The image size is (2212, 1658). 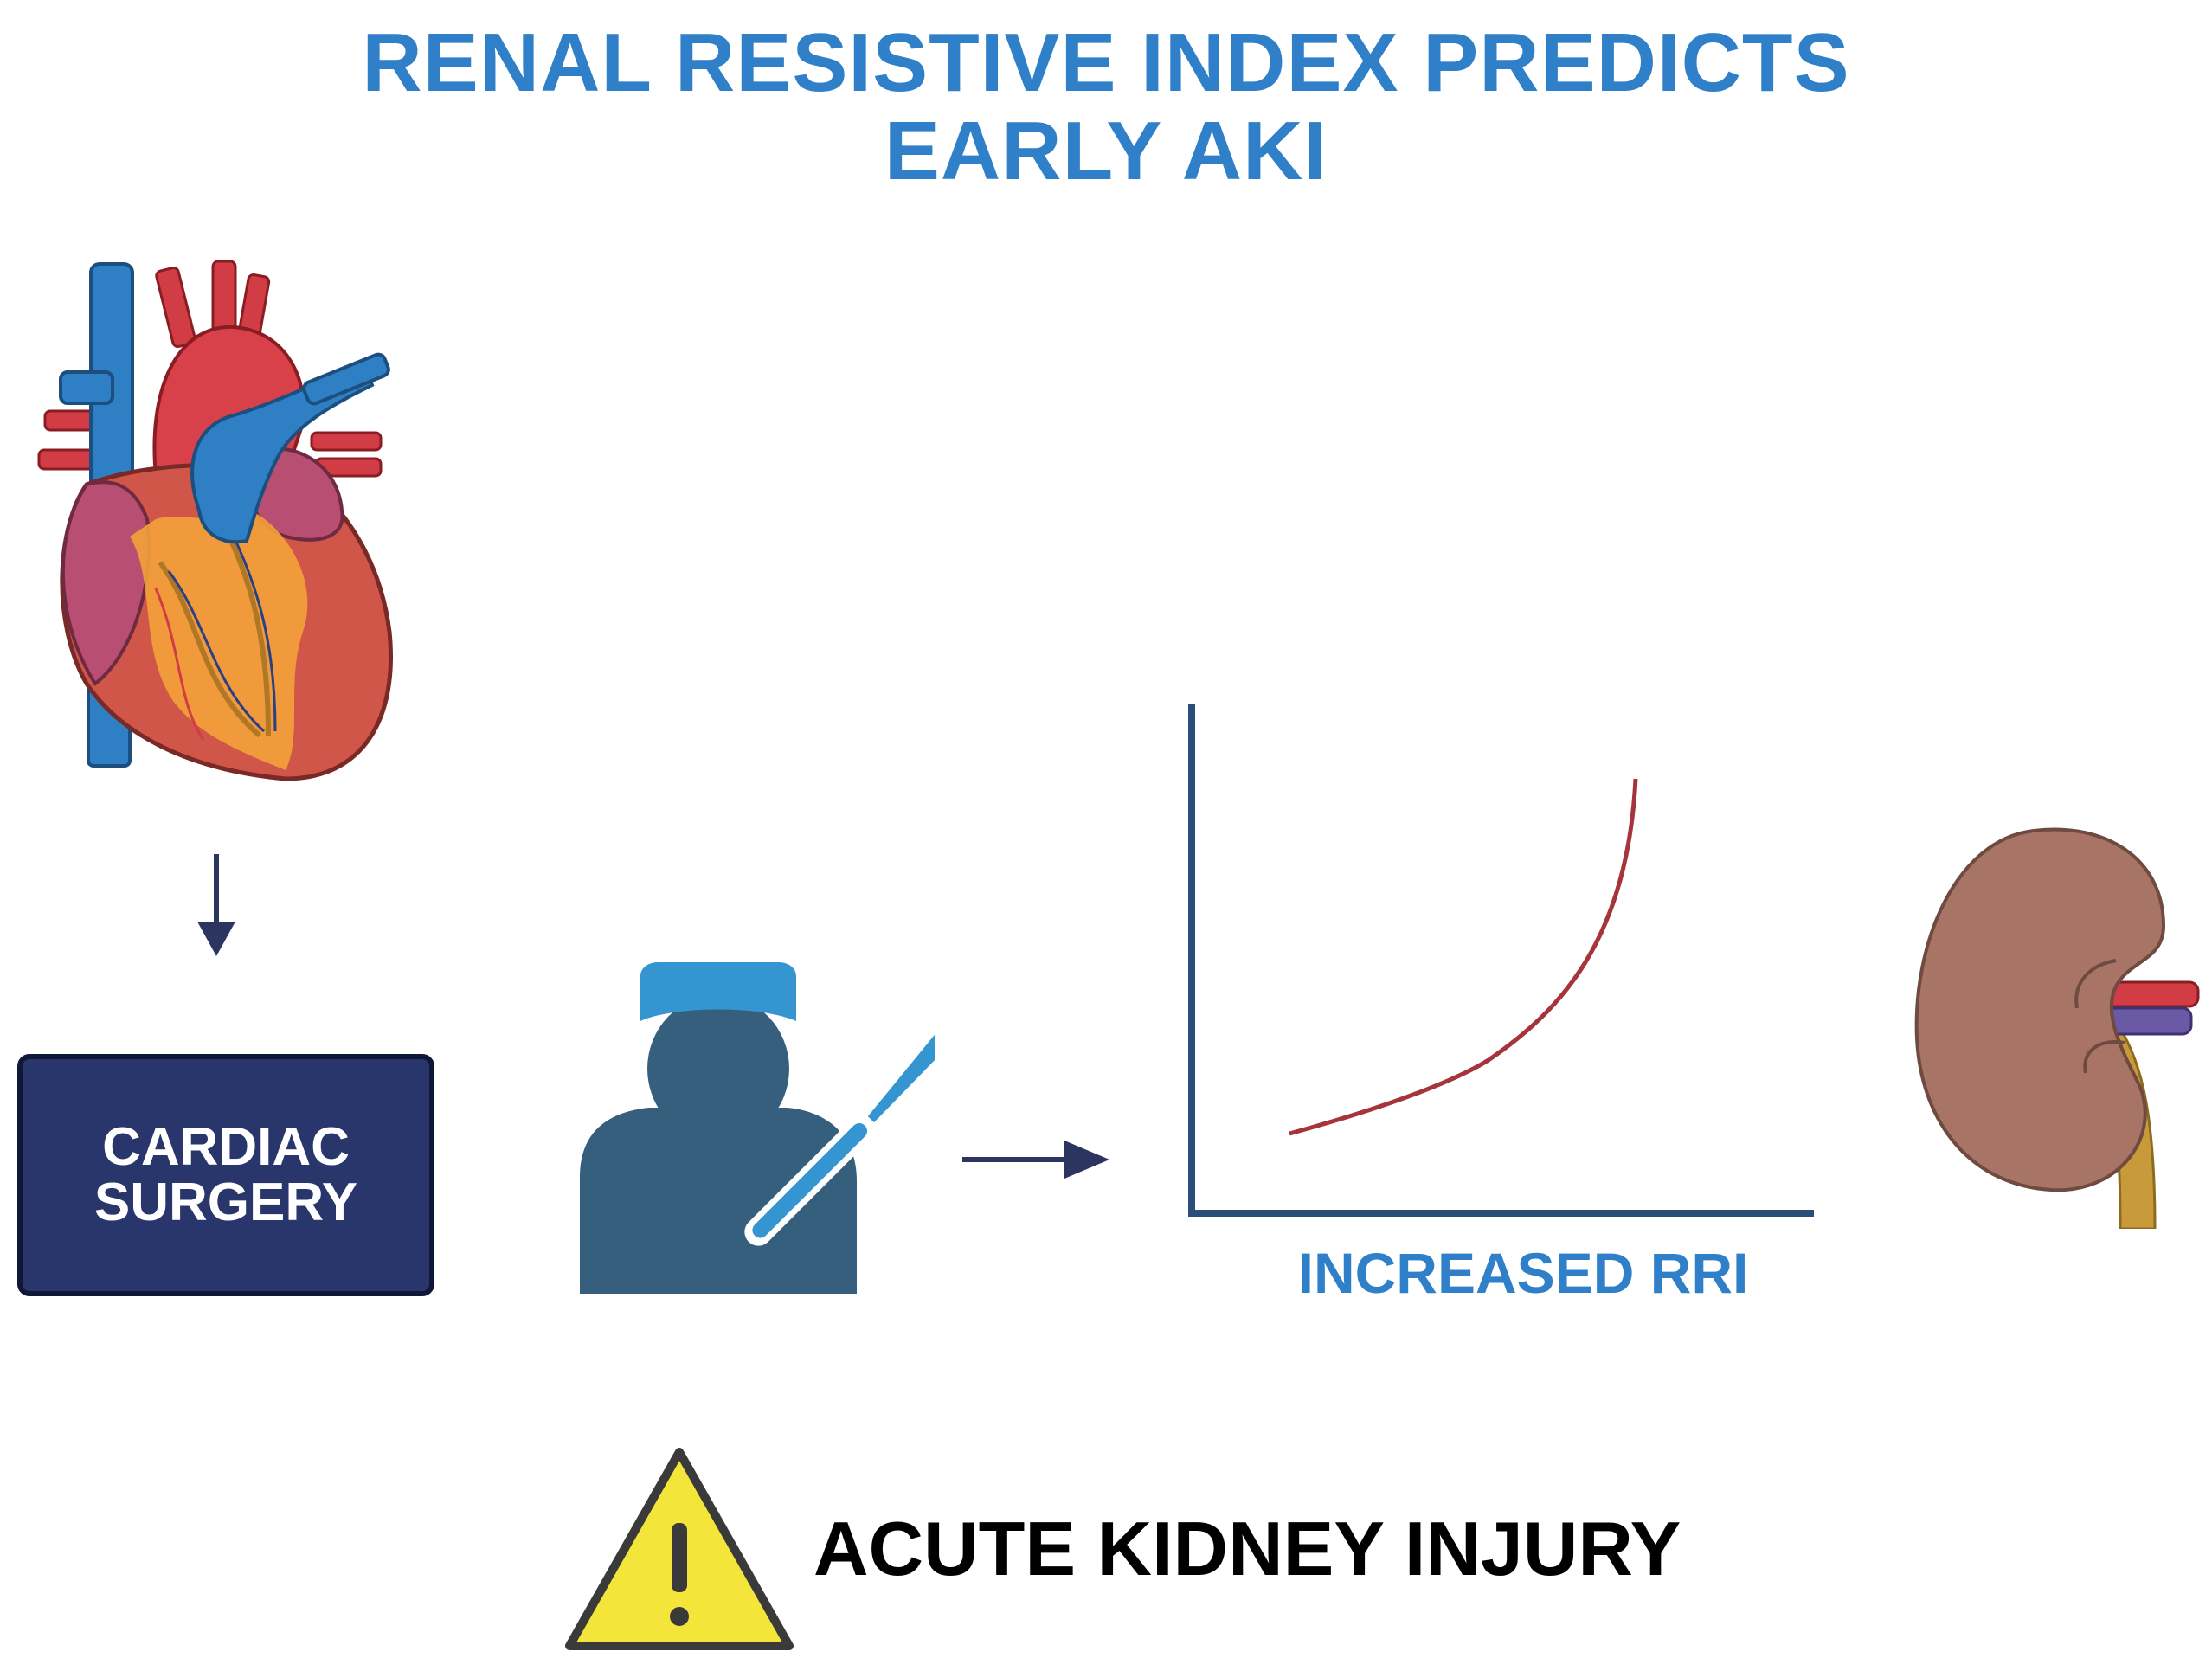 What do you see at coordinates (225, 1202) in the screenshot?
I see `surgery-label-line-2: SURGERY` at bounding box center [225, 1202].